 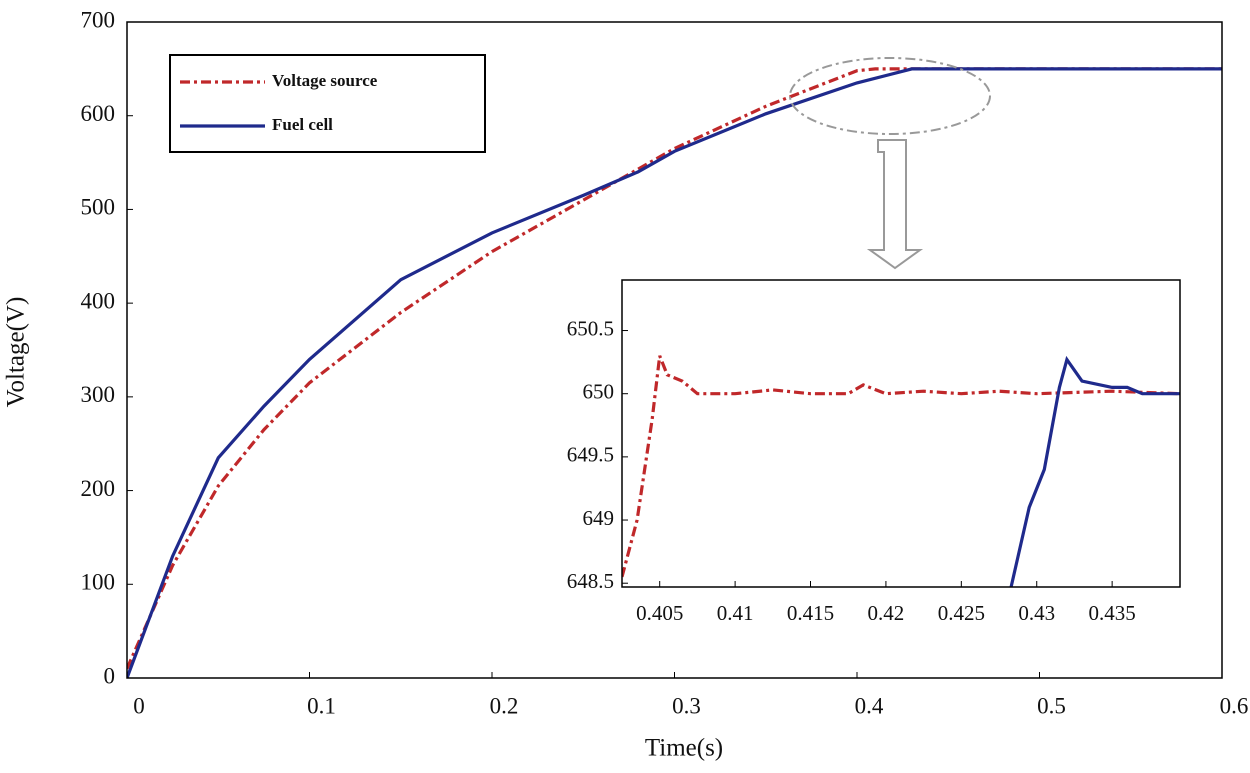 What do you see at coordinates (590, 328) in the screenshot?
I see `y-tick-label: 650.5` at bounding box center [590, 328].